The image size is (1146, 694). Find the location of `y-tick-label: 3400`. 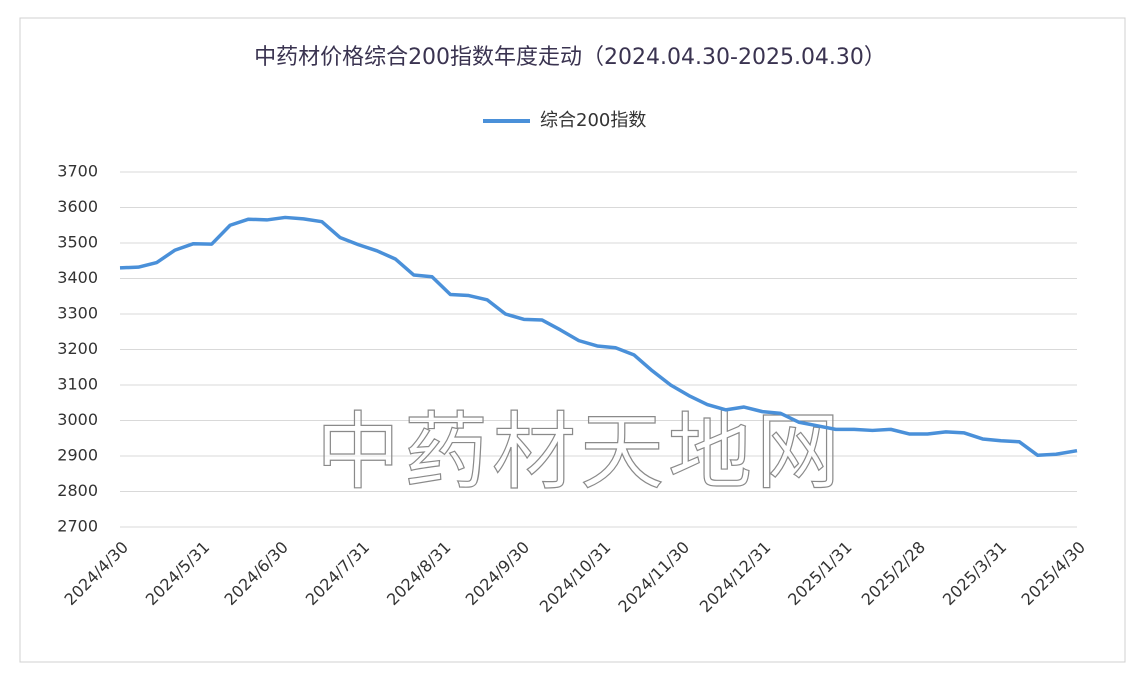

y-tick-label: 3400 is located at coordinates (77, 277).